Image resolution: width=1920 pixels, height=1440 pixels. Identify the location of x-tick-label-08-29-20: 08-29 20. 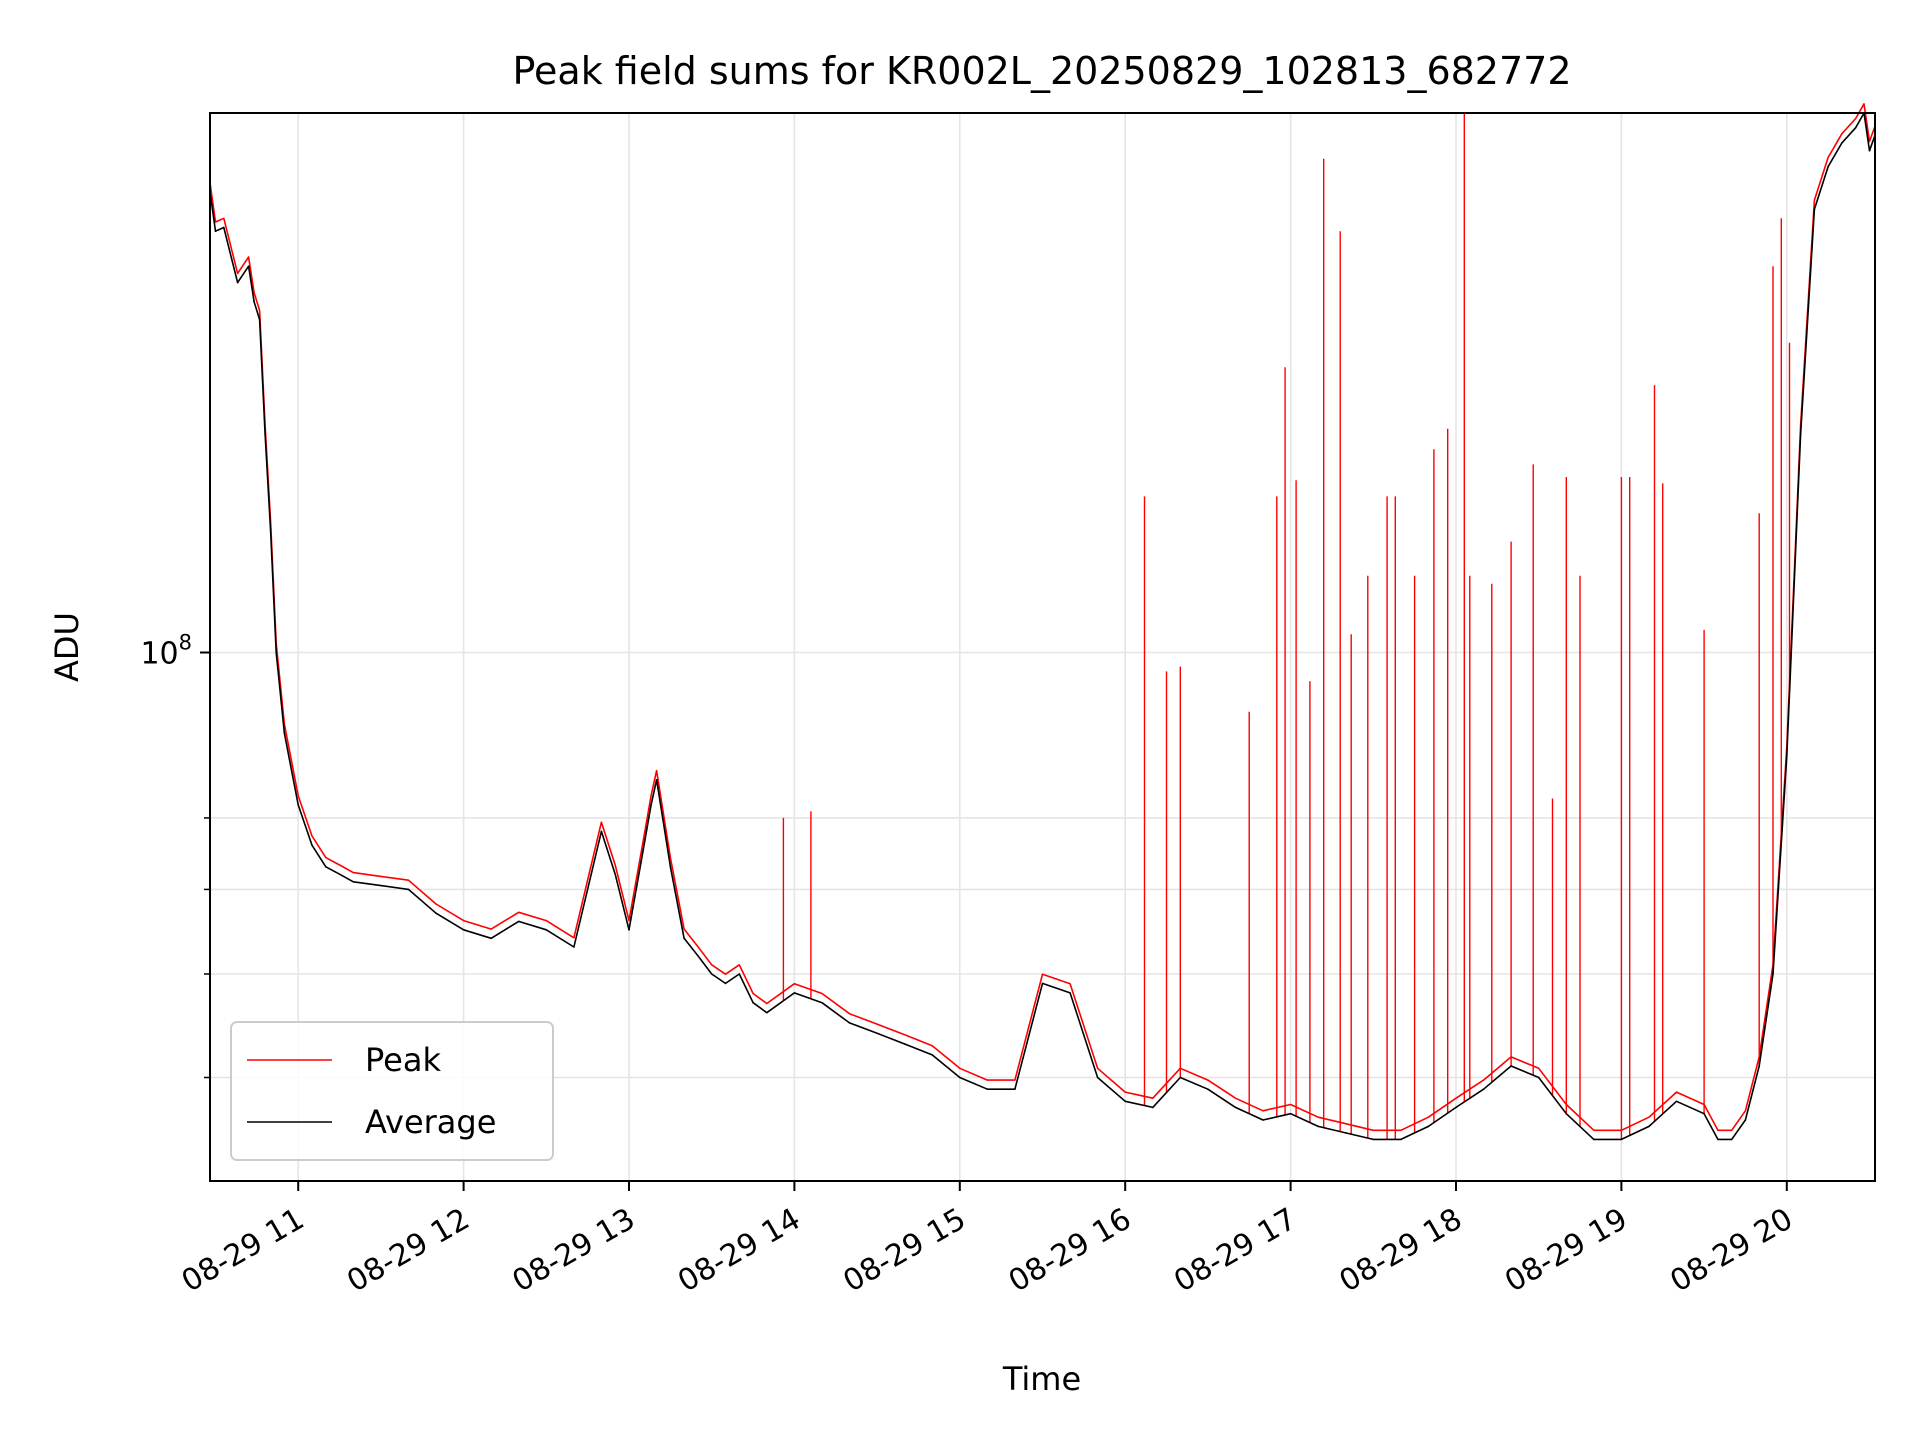
(1731, 1251).